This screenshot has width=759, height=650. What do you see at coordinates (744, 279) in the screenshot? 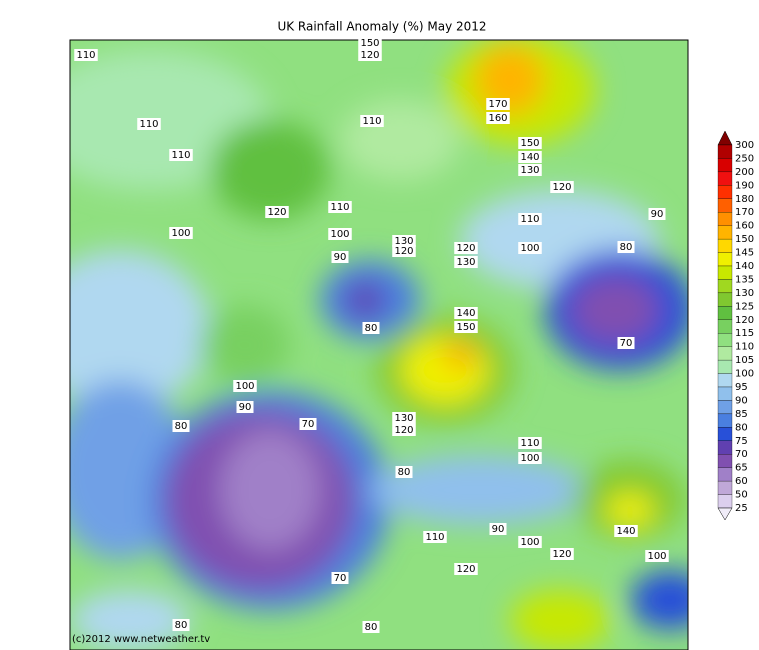
I see `colorbar-label: 135` at bounding box center [744, 279].